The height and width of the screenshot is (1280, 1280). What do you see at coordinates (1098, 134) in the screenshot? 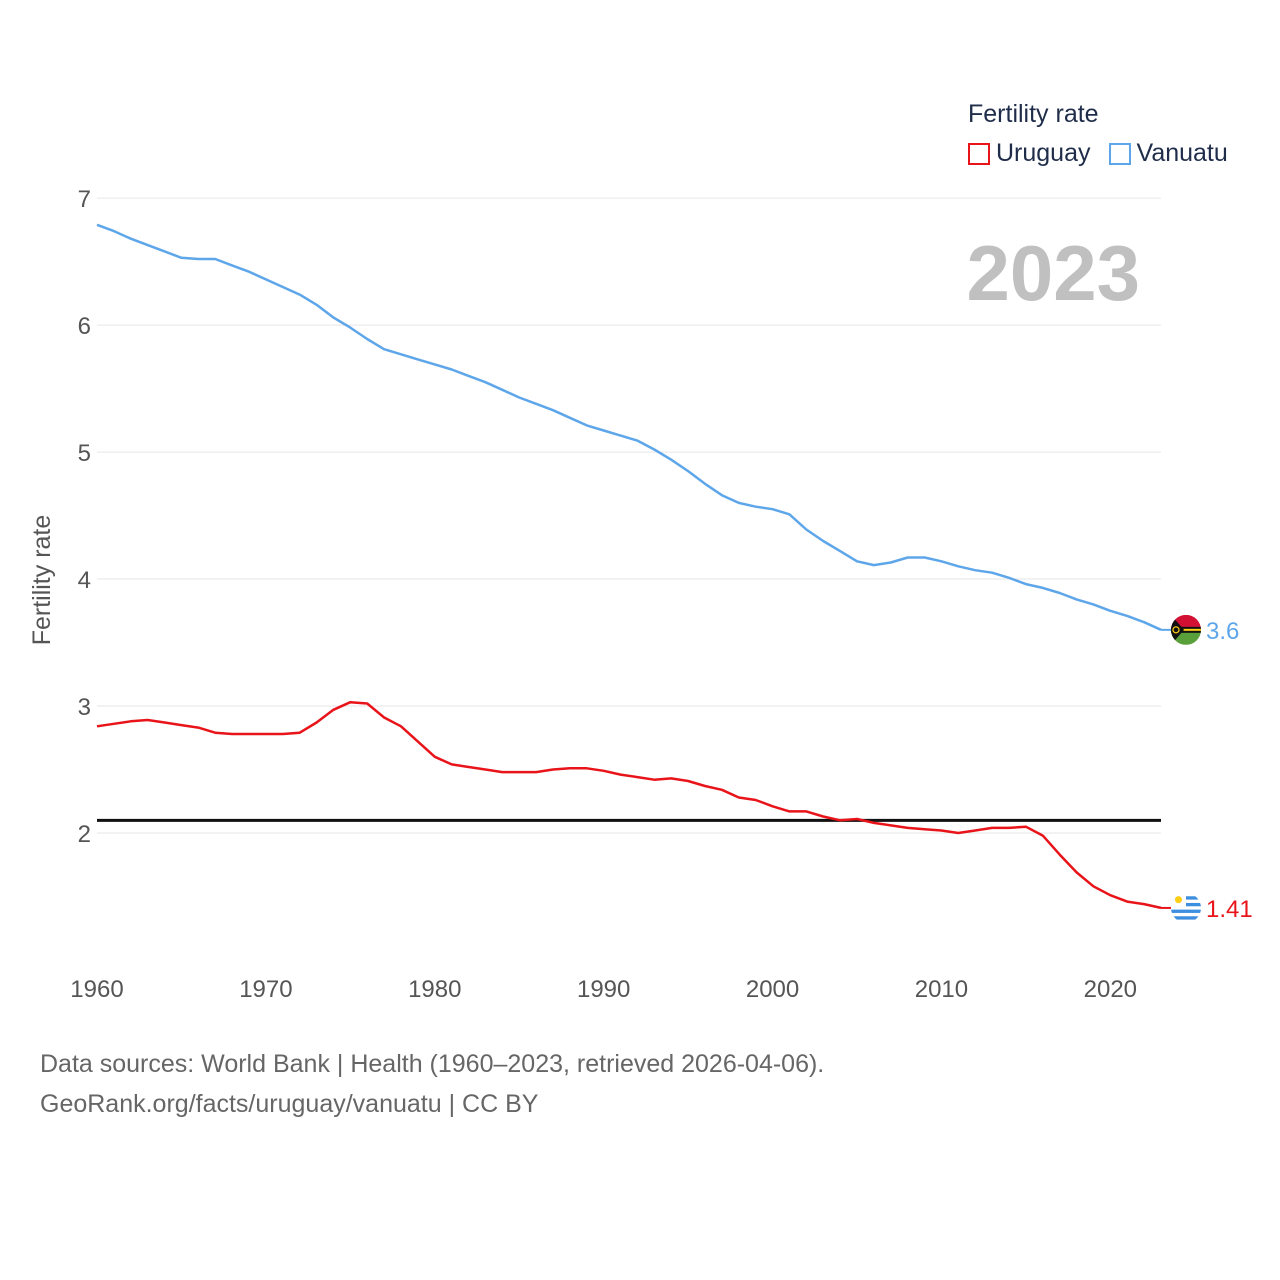
I see `legend: Fertility rate Uruguay Vanuatu` at bounding box center [1098, 134].